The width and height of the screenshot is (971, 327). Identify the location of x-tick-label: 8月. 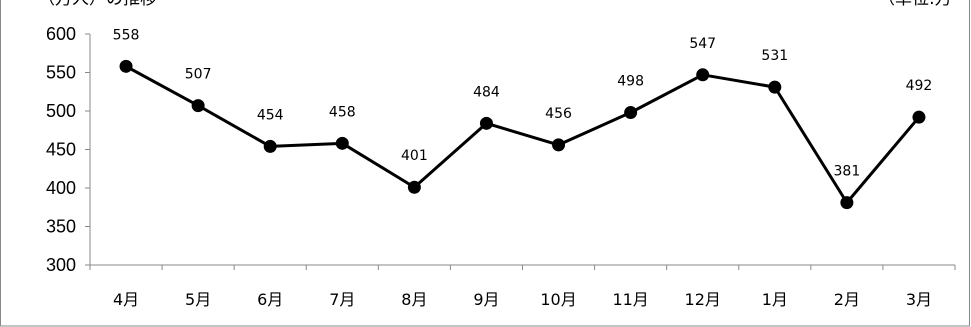
(414, 299).